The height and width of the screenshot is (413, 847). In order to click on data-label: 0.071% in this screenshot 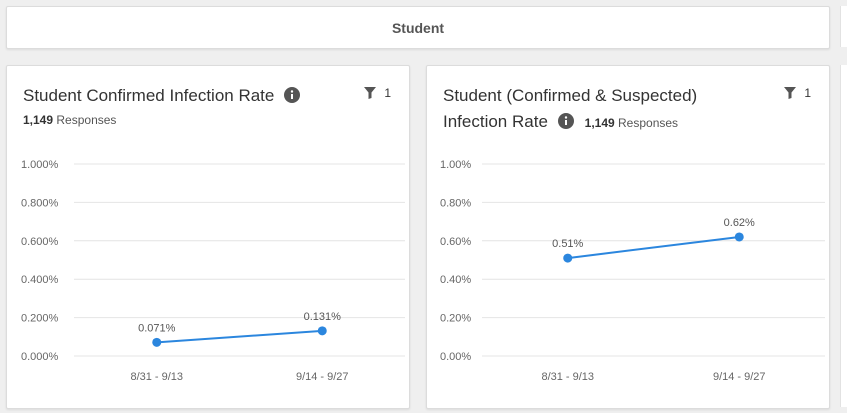, I will do `click(157, 328)`.